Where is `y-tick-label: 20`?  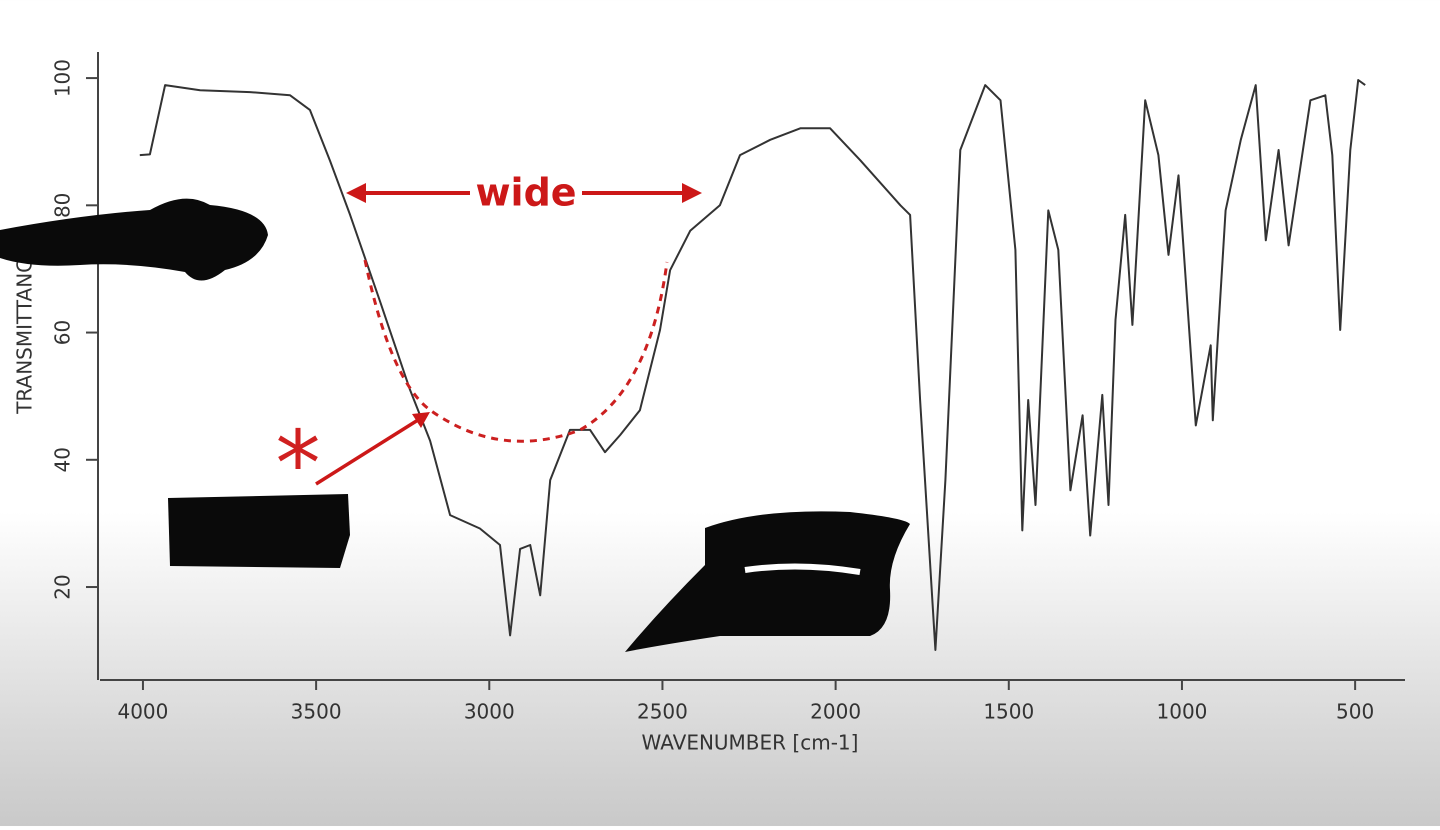 y-tick-label: 20 is located at coordinates (63, 586).